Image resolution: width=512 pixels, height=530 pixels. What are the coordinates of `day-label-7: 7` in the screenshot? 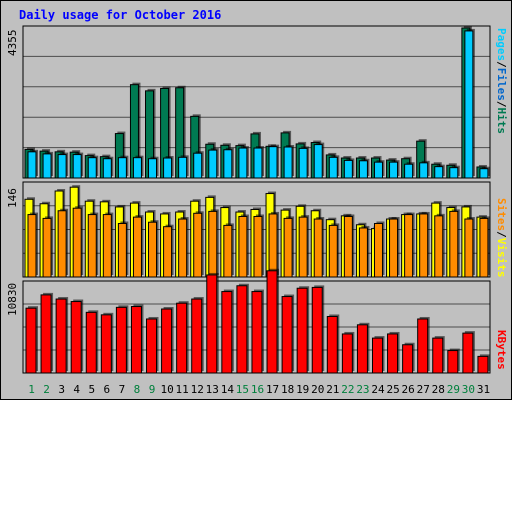 It's located at (122, 389).